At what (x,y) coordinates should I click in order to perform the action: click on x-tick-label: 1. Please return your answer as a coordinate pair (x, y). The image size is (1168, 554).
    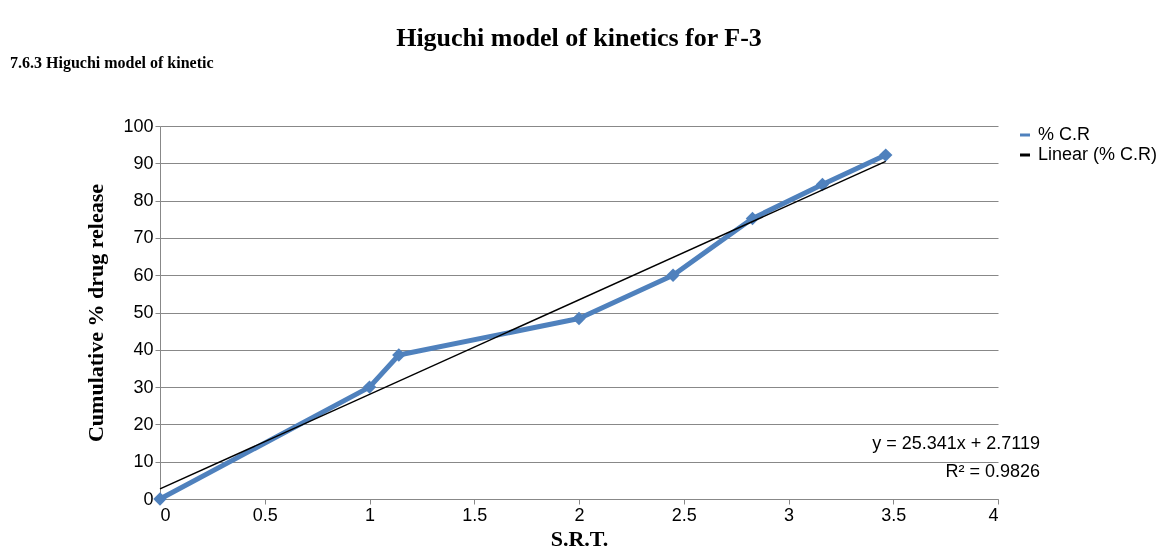
    Looking at the image, I should click on (370, 514).